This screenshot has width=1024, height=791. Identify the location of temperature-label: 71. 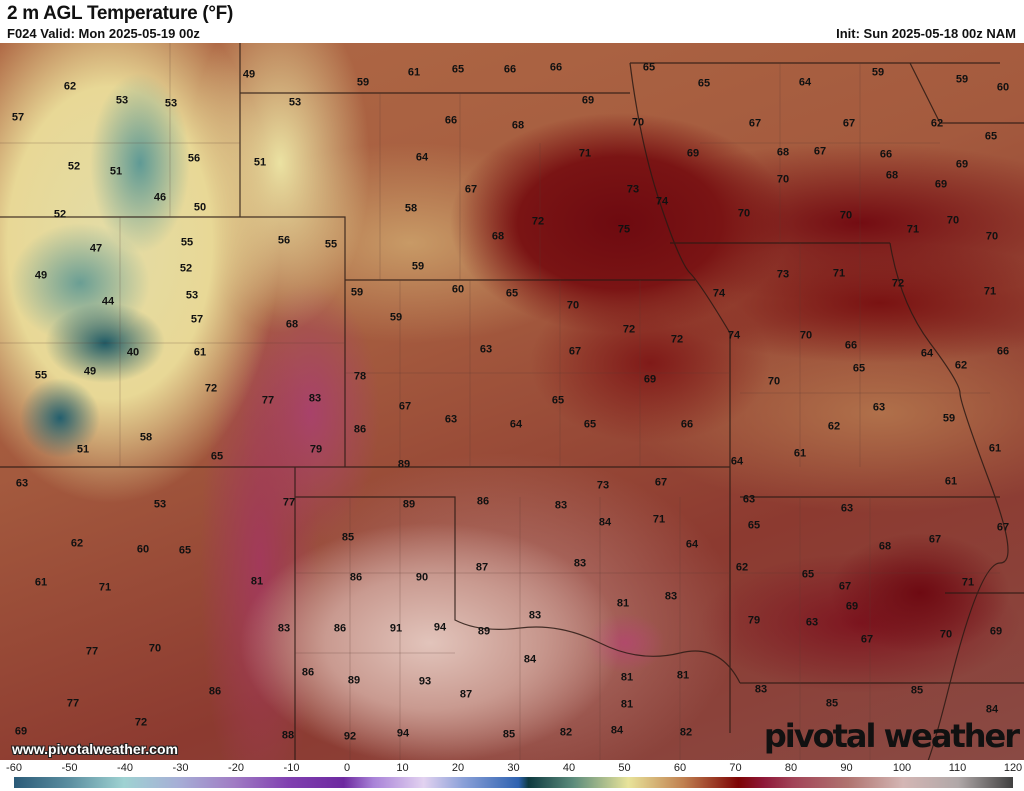
(839, 273).